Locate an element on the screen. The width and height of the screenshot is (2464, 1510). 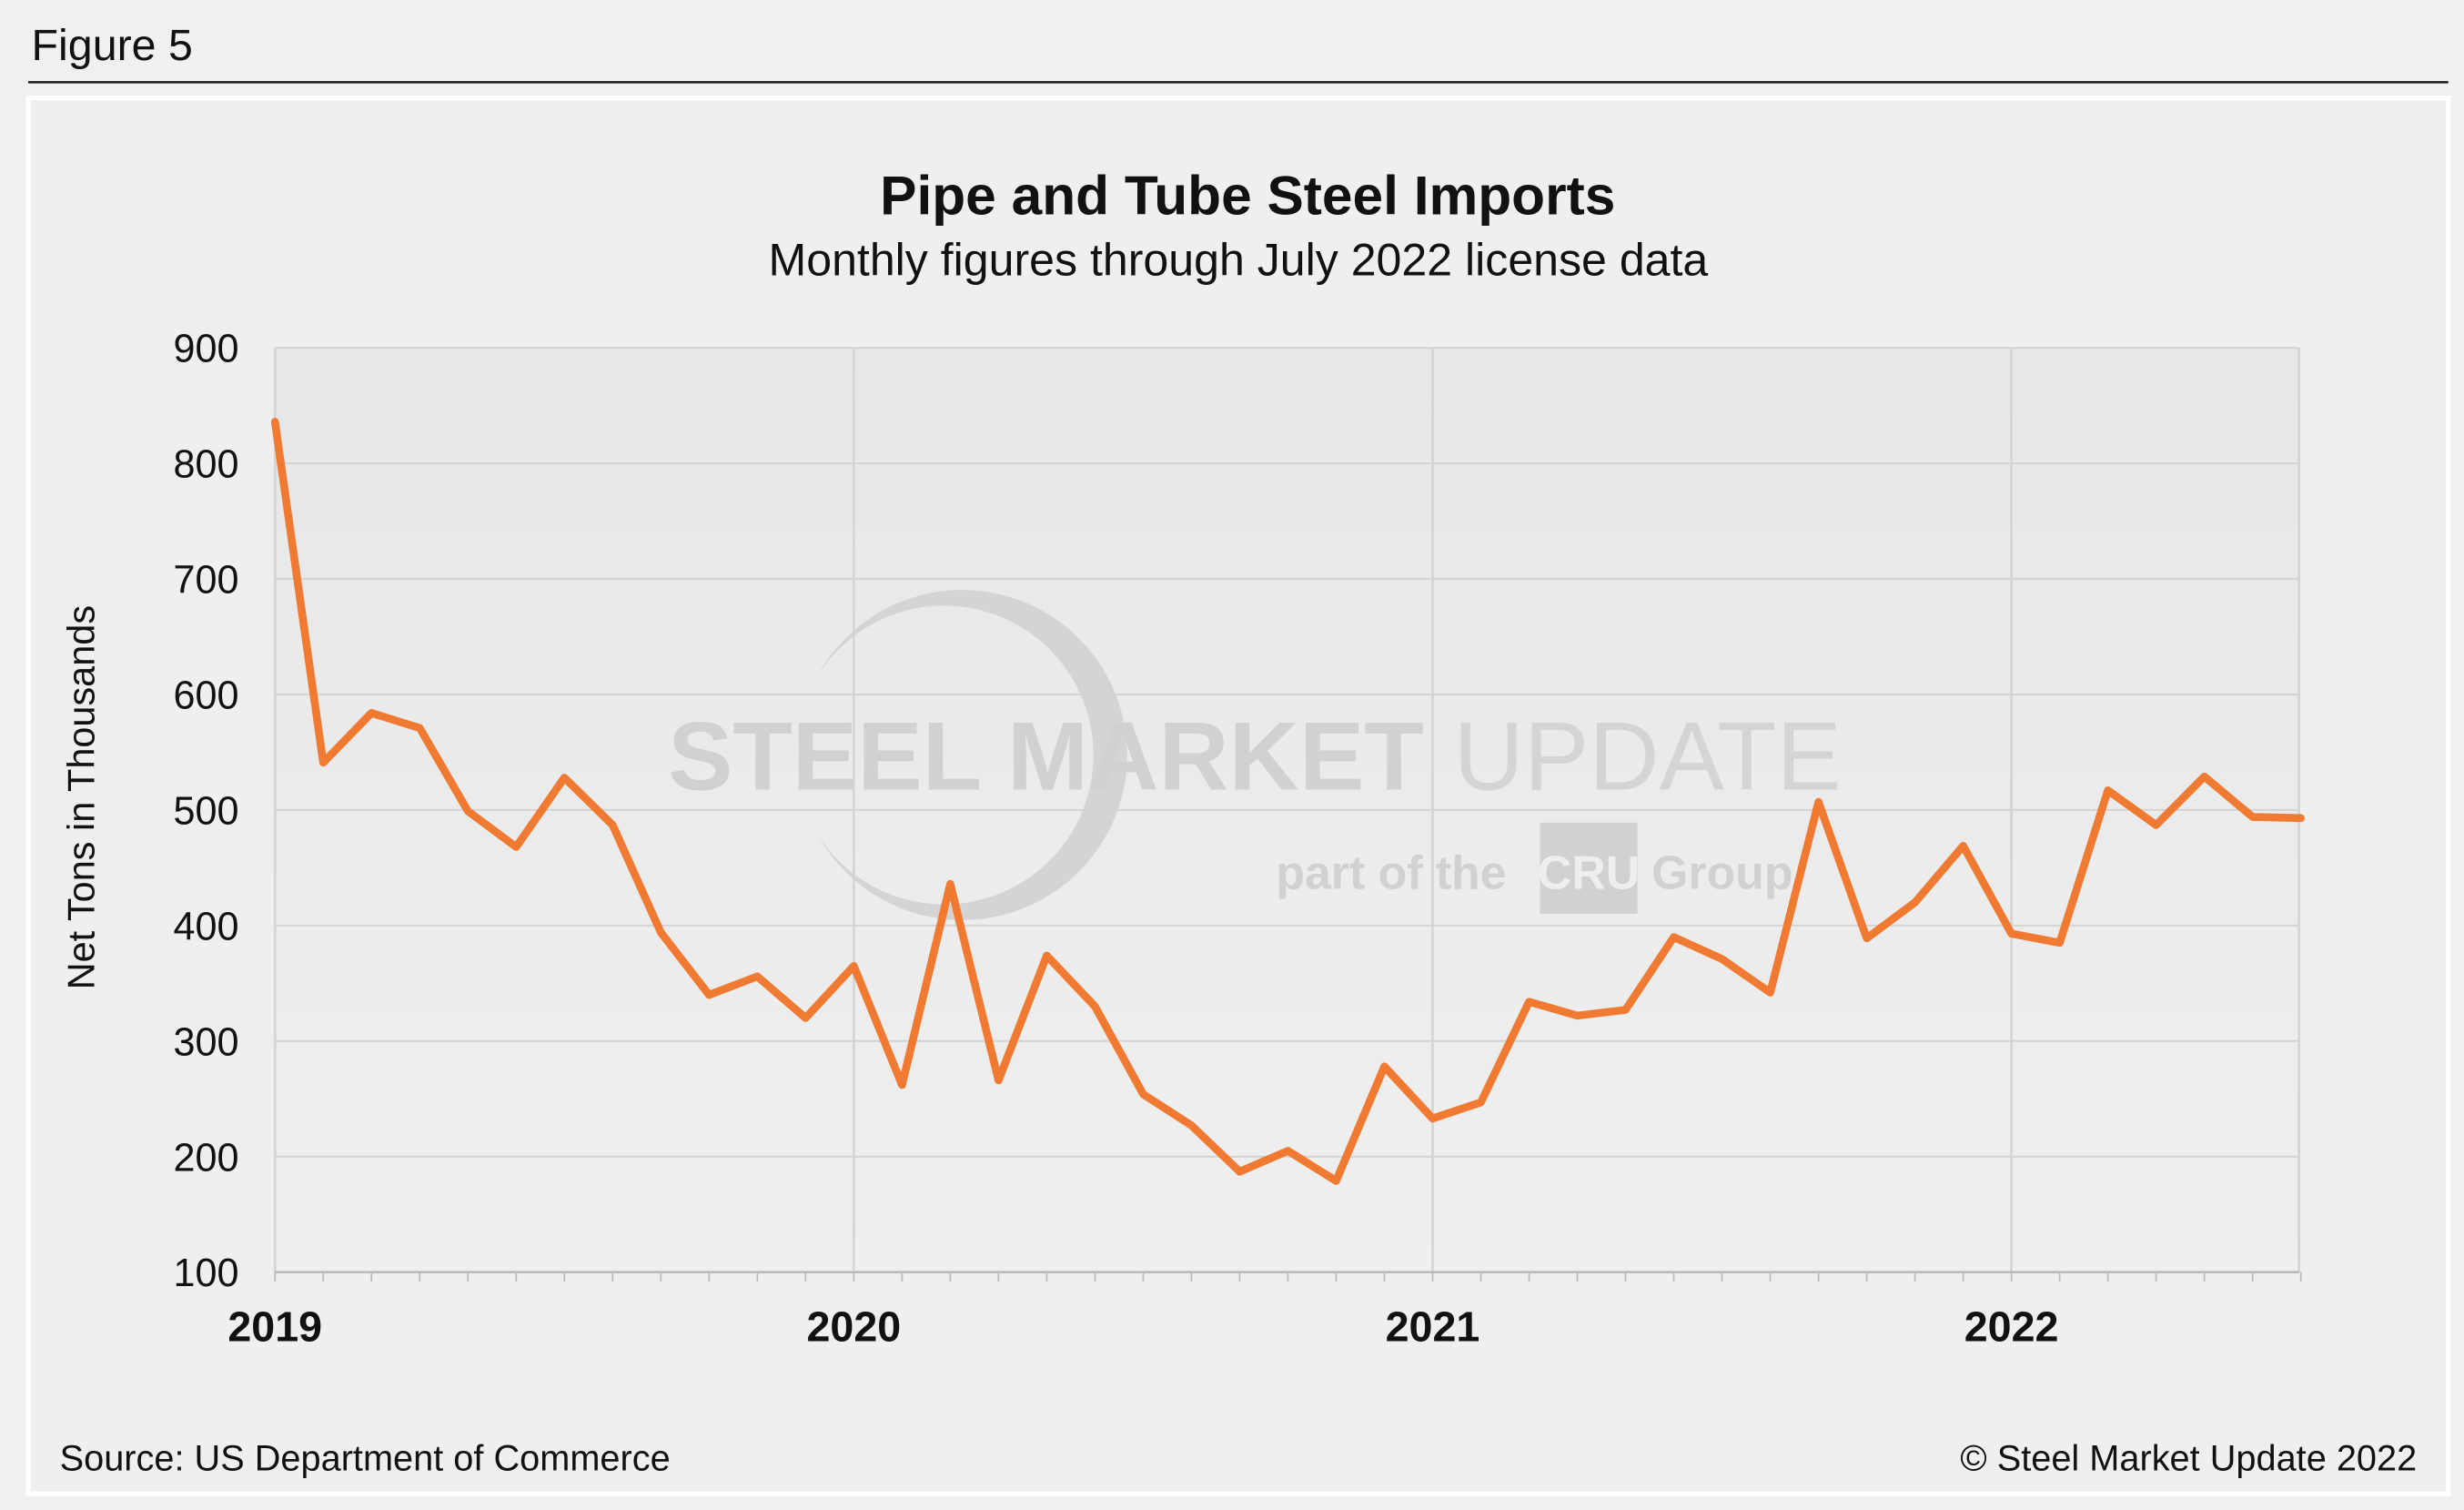
y-tick-label: 500 is located at coordinates (205, 811).